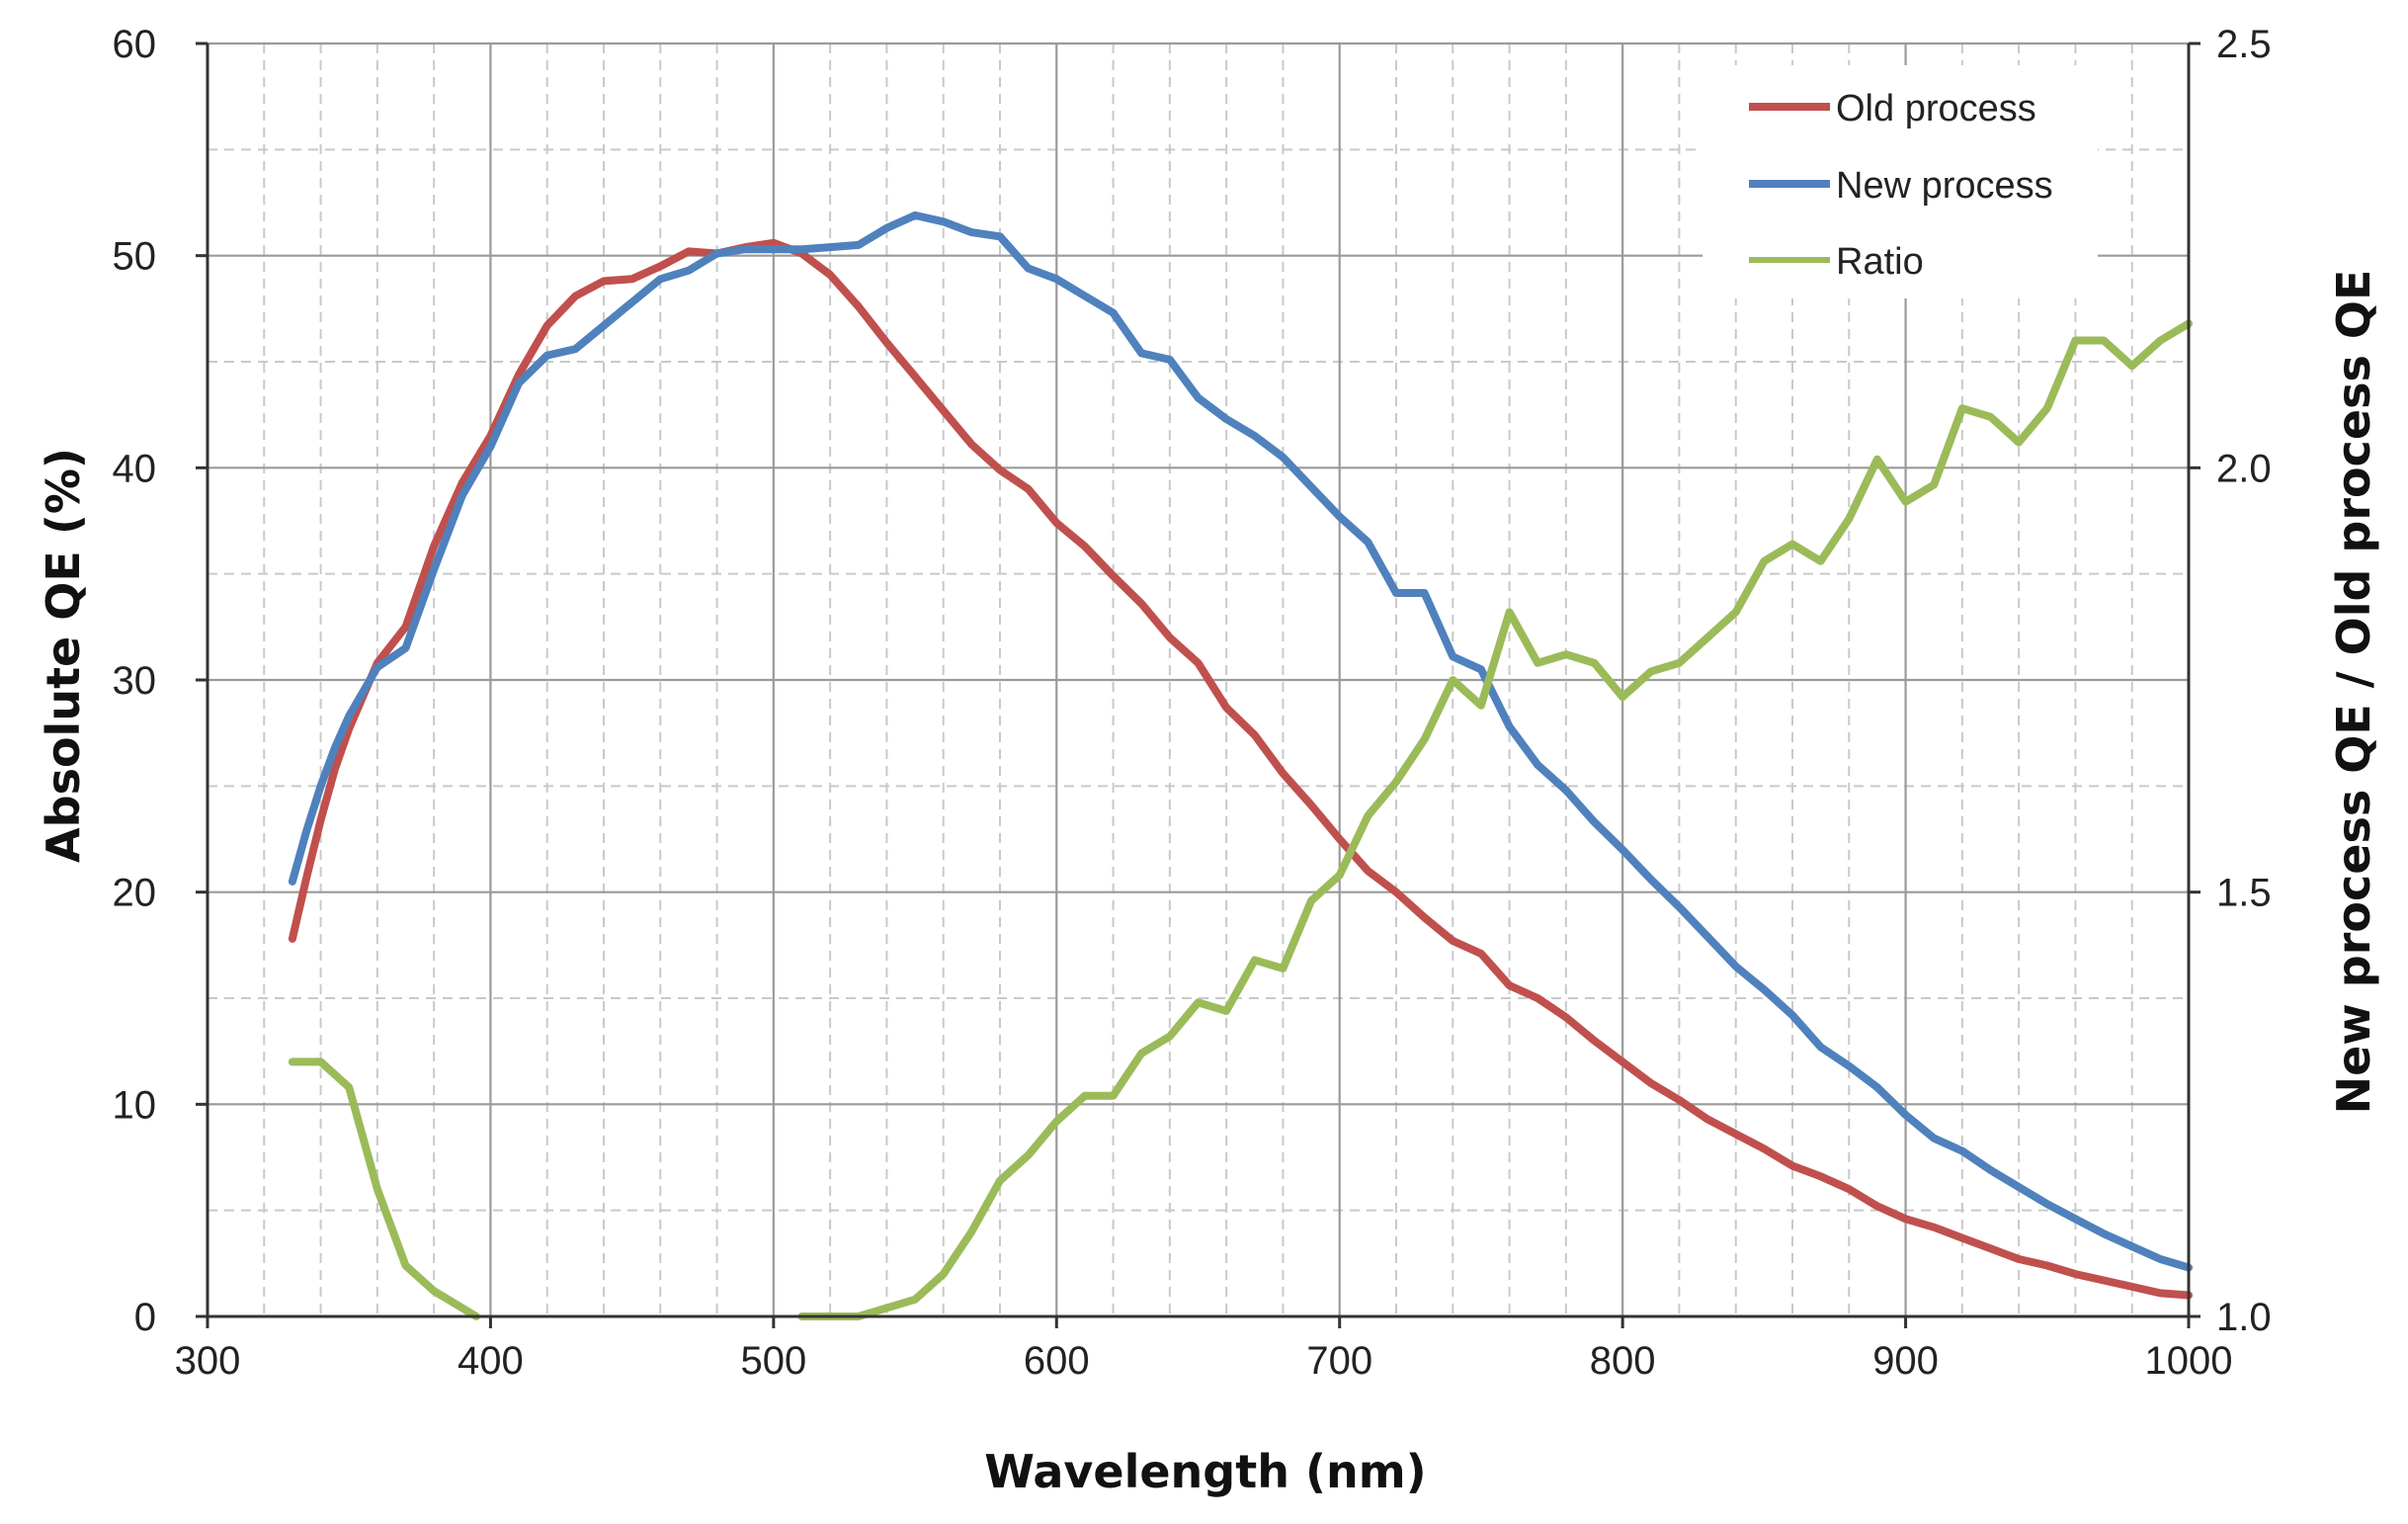 This screenshot has height=1524, width=2408. What do you see at coordinates (1880, 262) in the screenshot?
I see `legend-label-ratio: Ratio` at bounding box center [1880, 262].